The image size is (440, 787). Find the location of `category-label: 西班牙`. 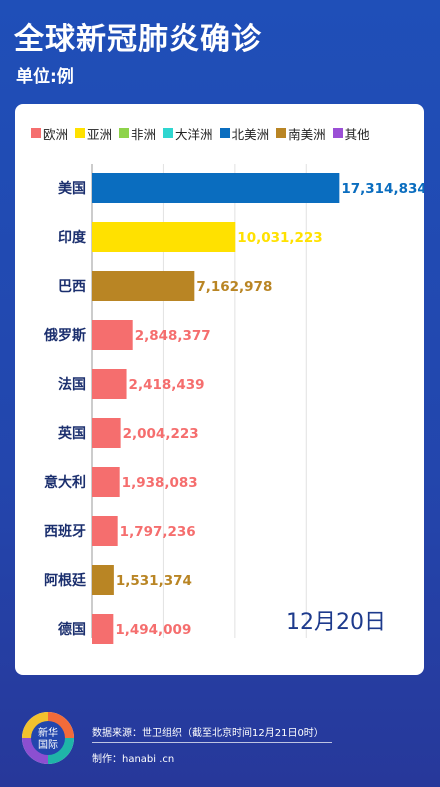

category-label: 西班牙 is located at coordinates (65, 531).